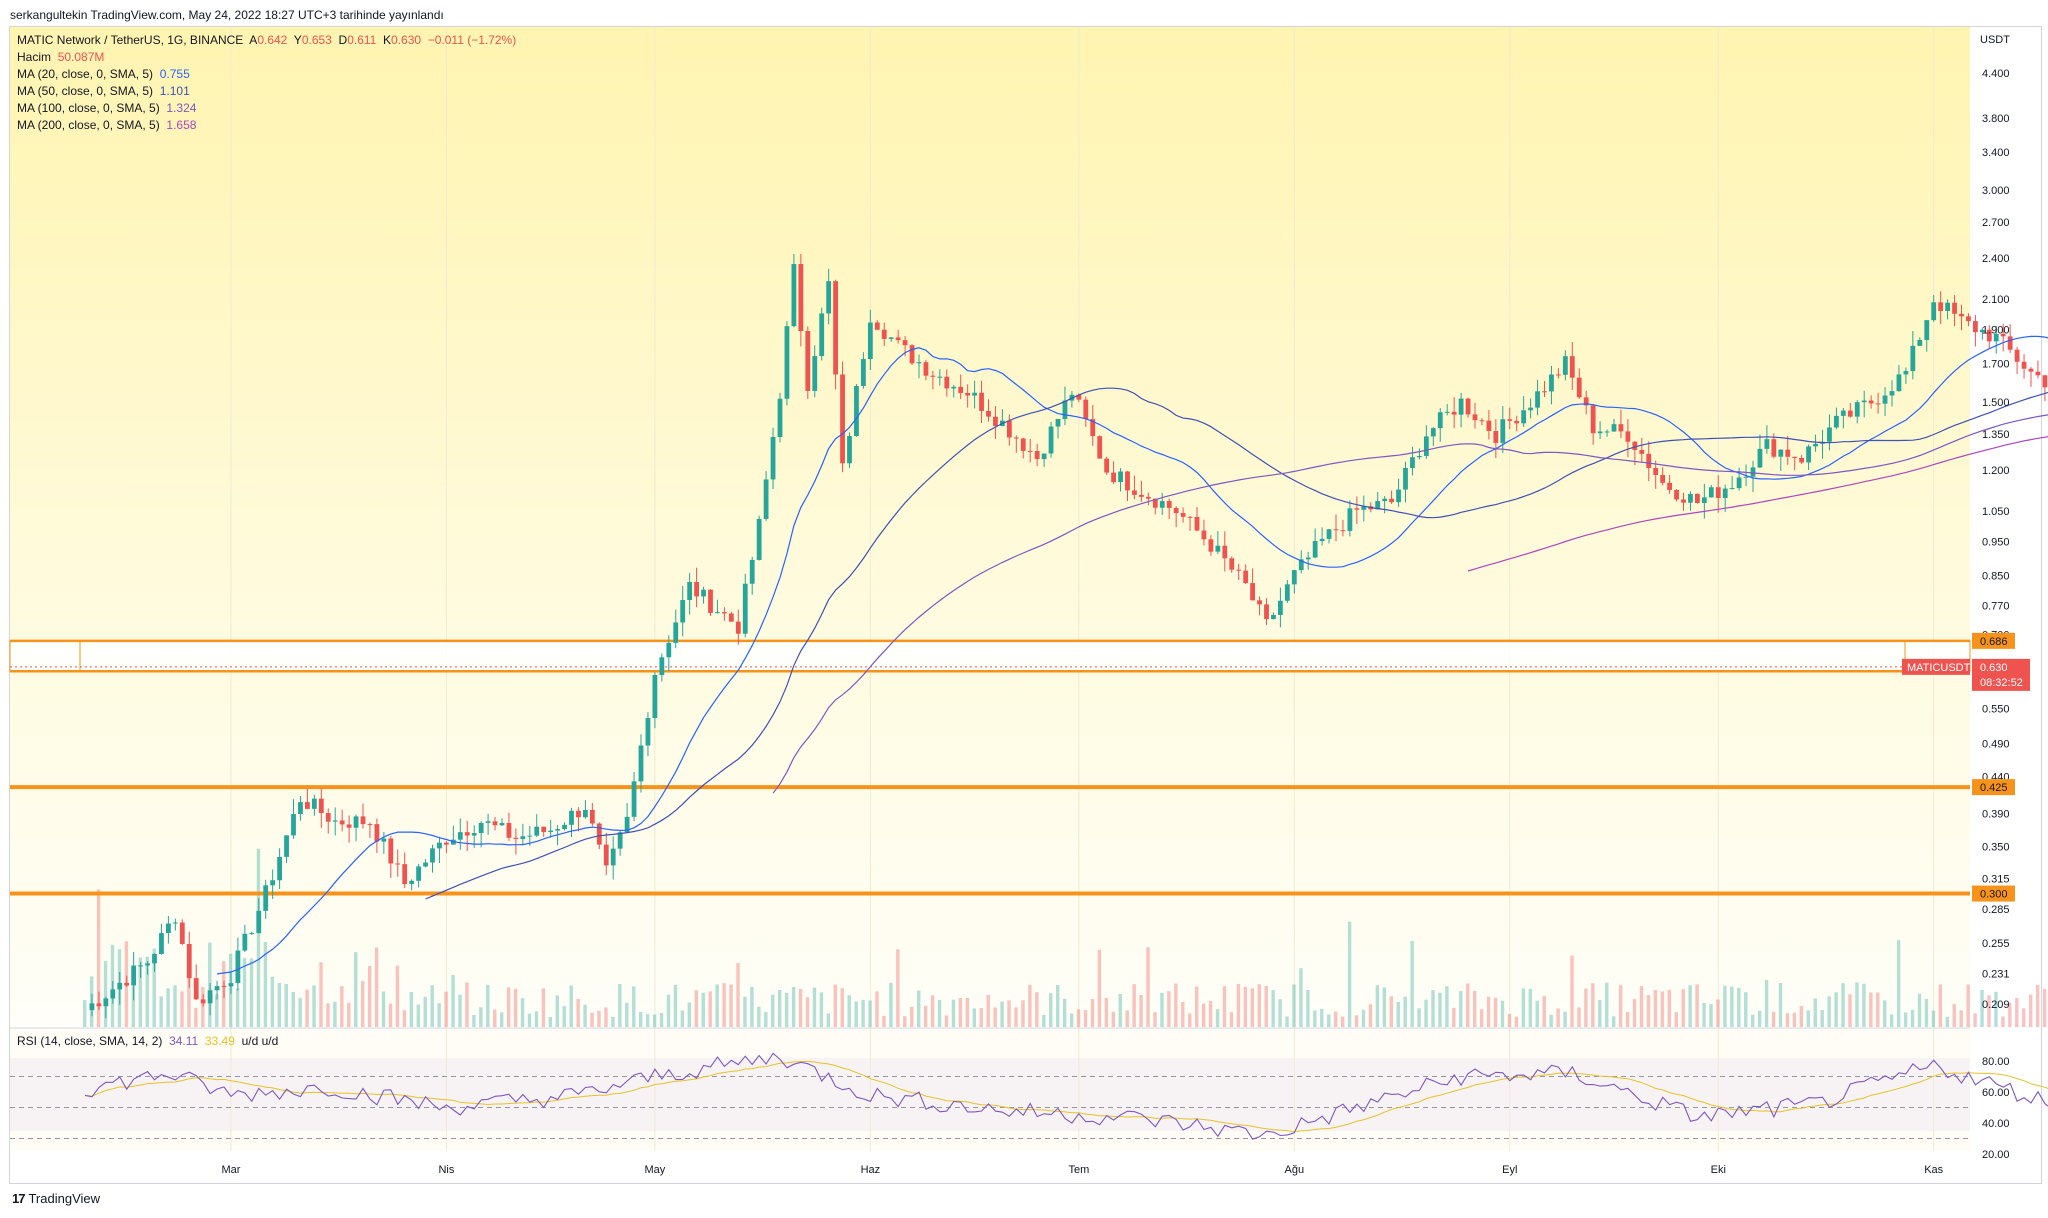 Image resolution: width=2048 pixels, height=1218 pixels. Describe the element at coordinates (1996, 1062) in the screenshot. I see `rsi-tick-label: 80.00` at that location.